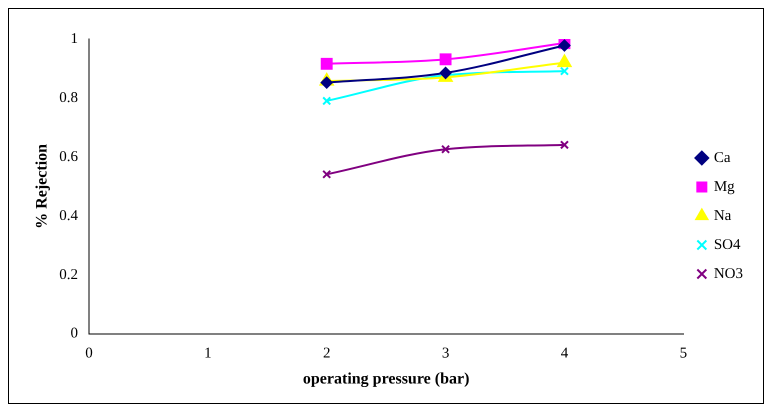 The height and width of the screenshot is (412, 772). What do you see at coordinates (728, 244) in the screenshot?
I see `legend-label: SO4` at bounding box center [728, 244].